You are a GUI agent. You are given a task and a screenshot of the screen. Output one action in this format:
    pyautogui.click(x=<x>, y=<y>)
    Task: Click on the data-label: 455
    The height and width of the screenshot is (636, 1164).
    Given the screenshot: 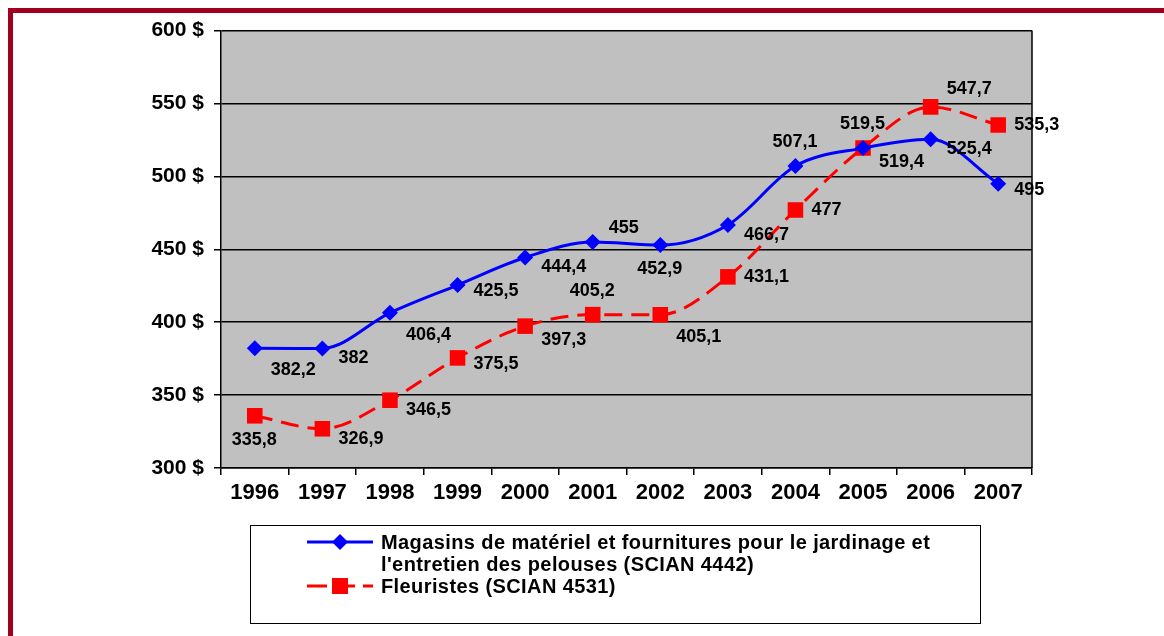 What is the action you would take?
    pyautogui.click(x=623, y=226)
    